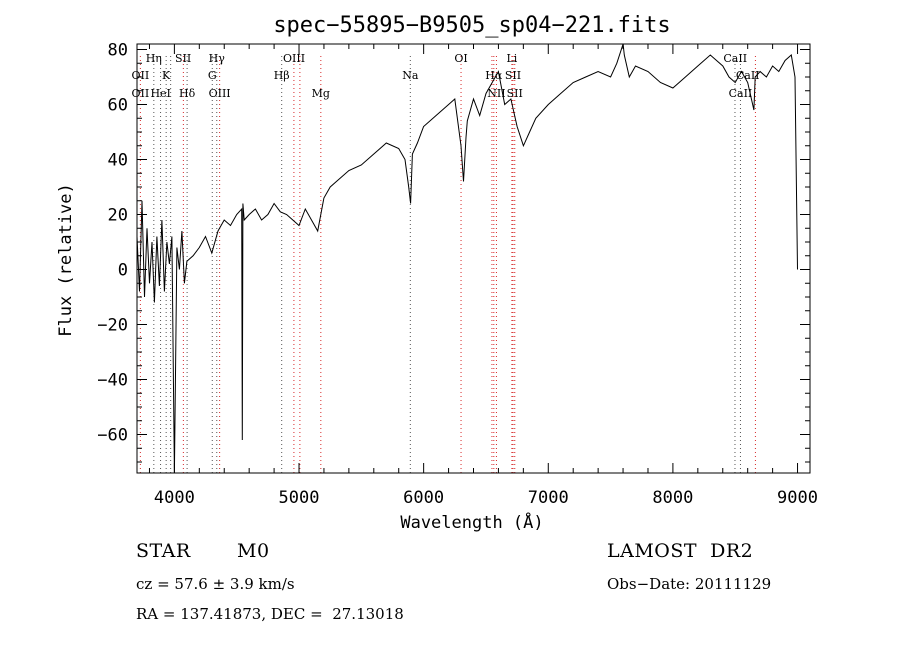 The image size is (900, 650). I want to click on observation-date: Obs−Date: 20111129, so click(689, 584).